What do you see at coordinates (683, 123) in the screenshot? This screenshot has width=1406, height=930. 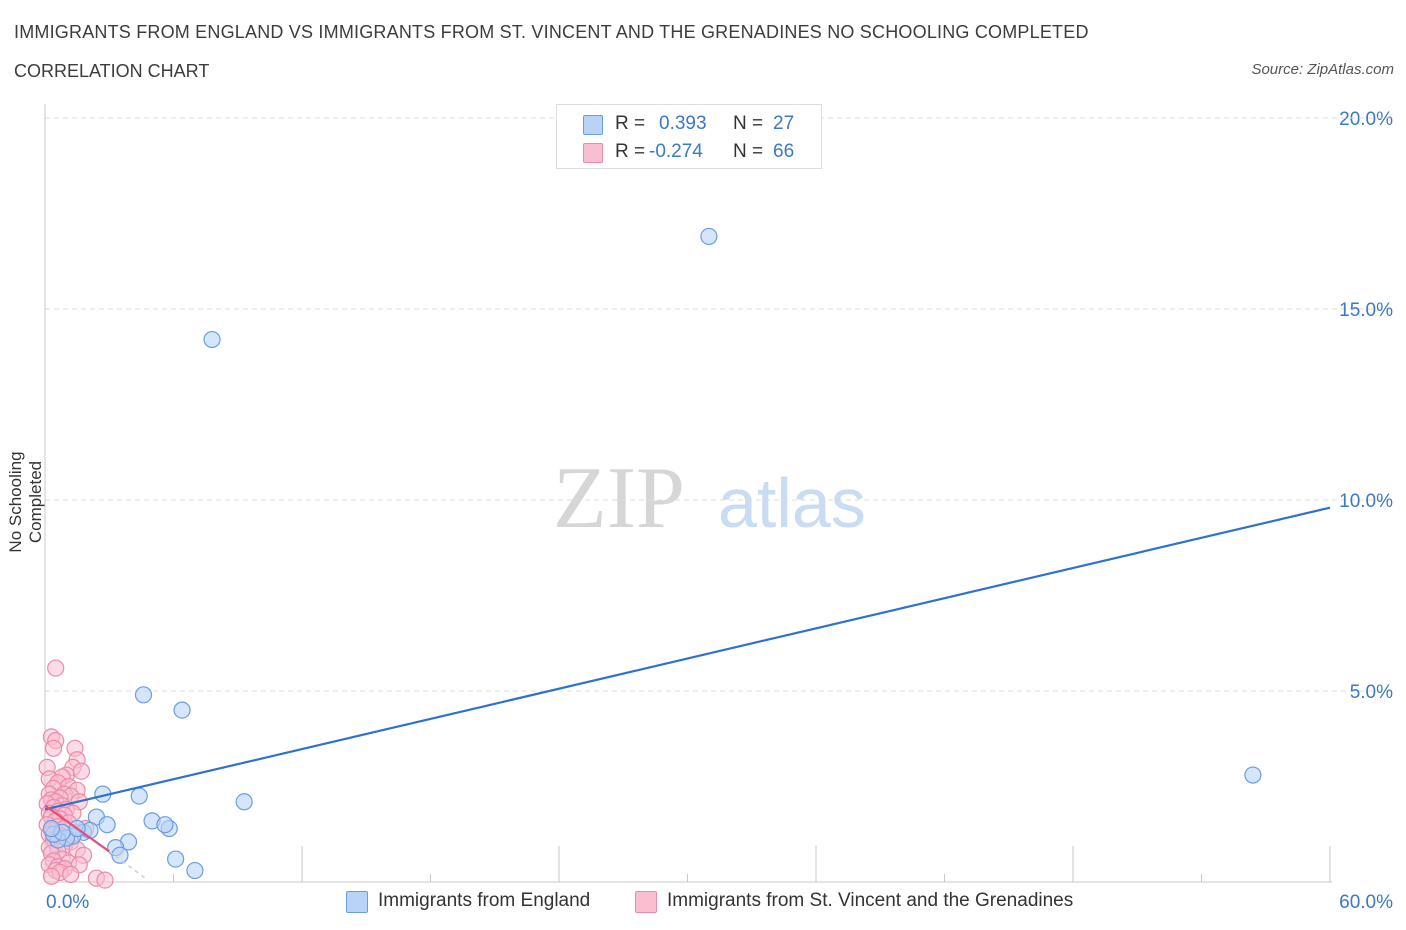 I see `england-r-value: 0.393` at bounding box center [683, 123].